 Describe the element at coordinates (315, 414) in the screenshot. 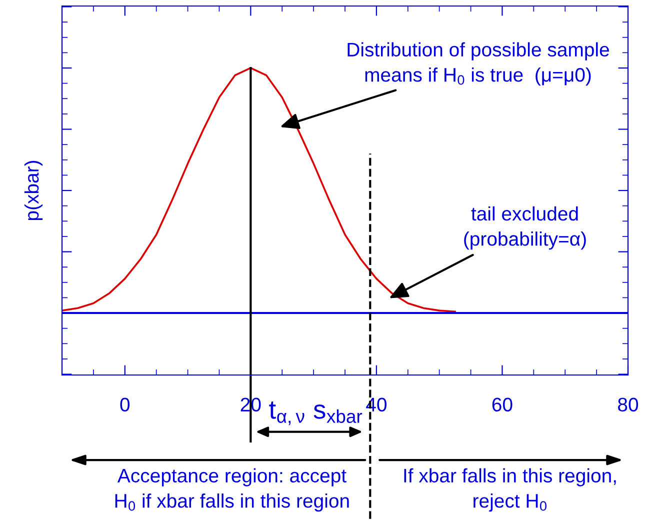

I see `text: t$_{α,ν}$ s$_{xbar}$` at that location.